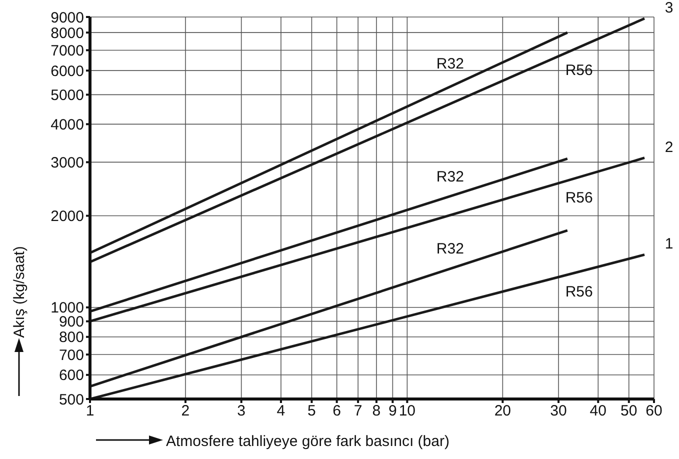 The height and width of the screenshot is (459, 679). Describe the element at coordinates (67, 163) in the screenshot. I see `y-tick-label: 3000` at that location.